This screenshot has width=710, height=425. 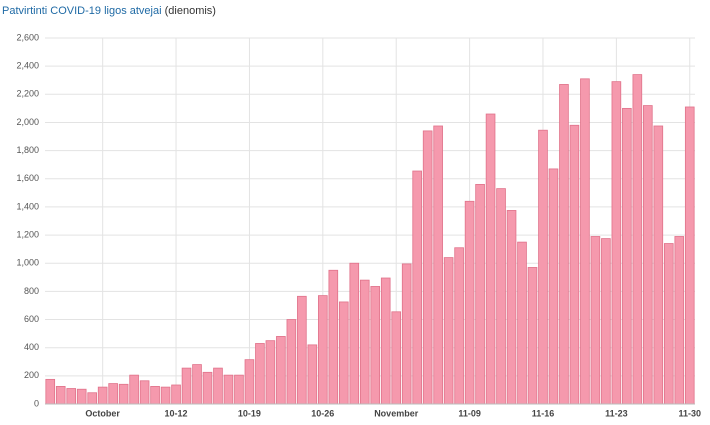 What do you see at coordinates (249, 413) in the screenshot?
I see `x-tick-label: 10-19` at bounding box center [249, 413].